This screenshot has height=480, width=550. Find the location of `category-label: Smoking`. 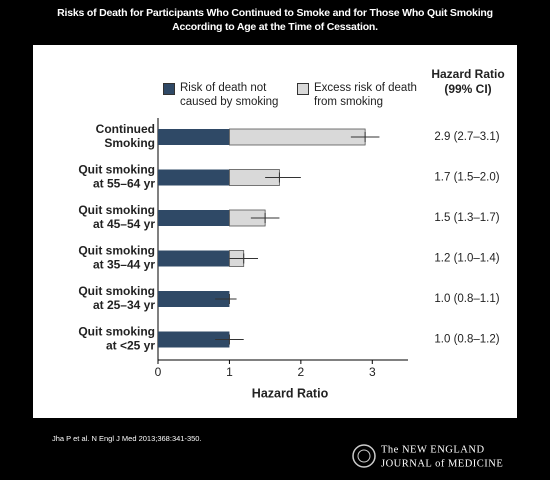

category-label: Smoking is located at coordinates (129, 143).